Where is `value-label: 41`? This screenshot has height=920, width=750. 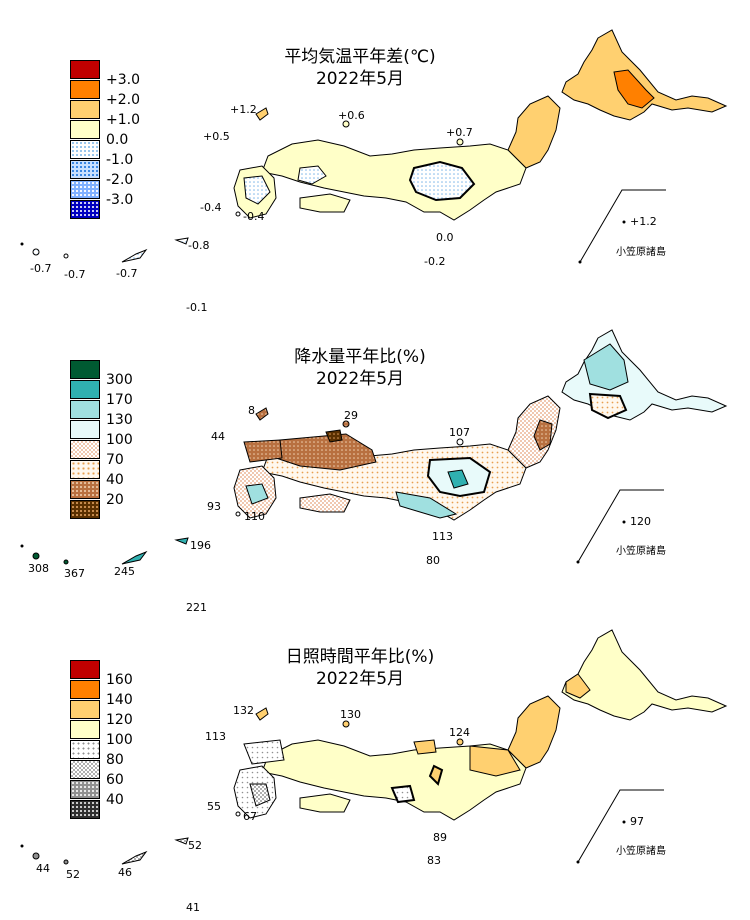 value-label: 41 is located at coordinates (193, 907).